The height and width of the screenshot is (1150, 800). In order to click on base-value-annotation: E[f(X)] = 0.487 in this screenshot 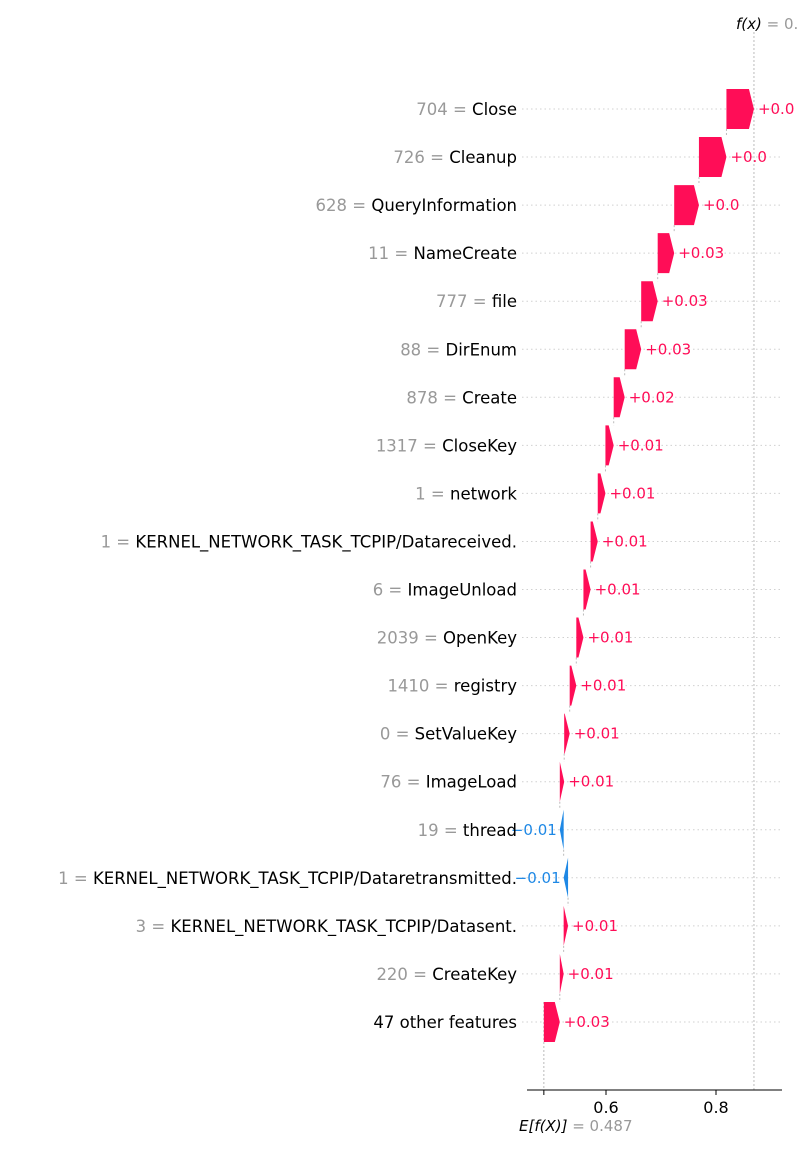, I will do `click(576, 1126)`.